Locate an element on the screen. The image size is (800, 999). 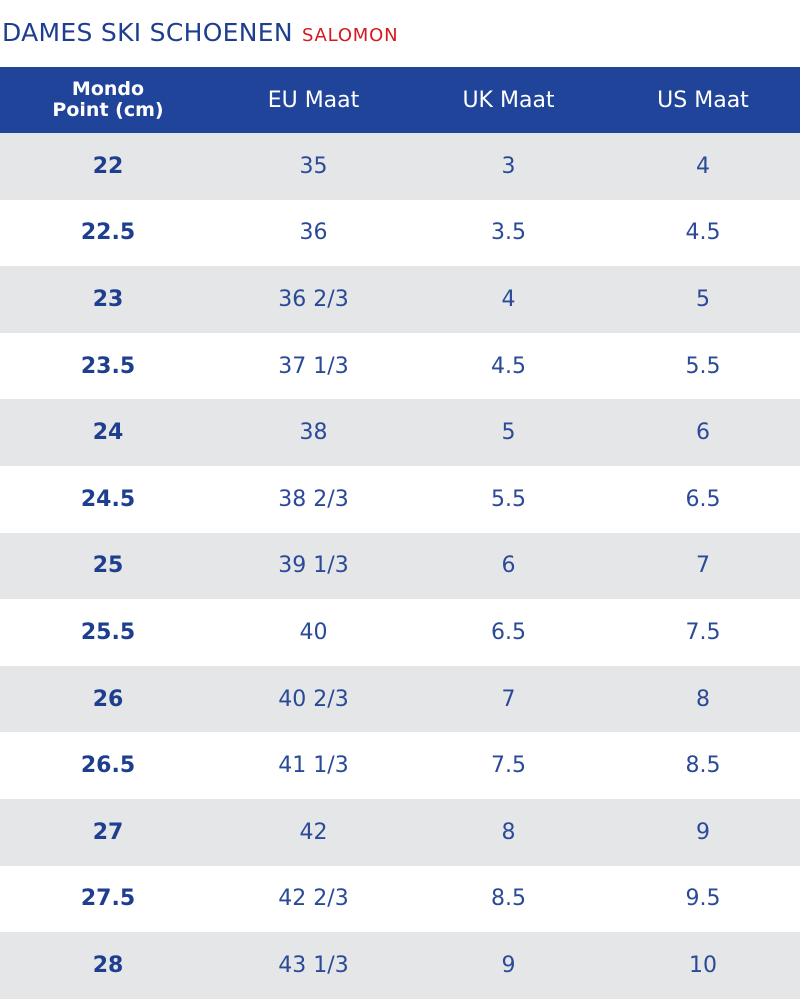
column-header-mondo: Mondo Point (cm) is located at coordinates (108, 100).